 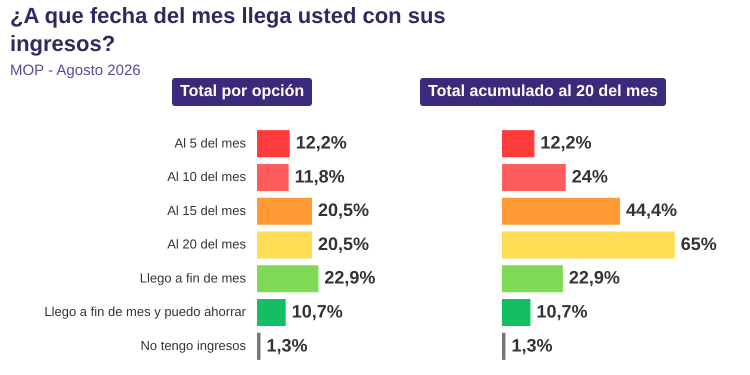 What do you see at coordinates (319, 176) in the screenshot?
I see `data-label: 11,8%` at bounding box center [319, 176].